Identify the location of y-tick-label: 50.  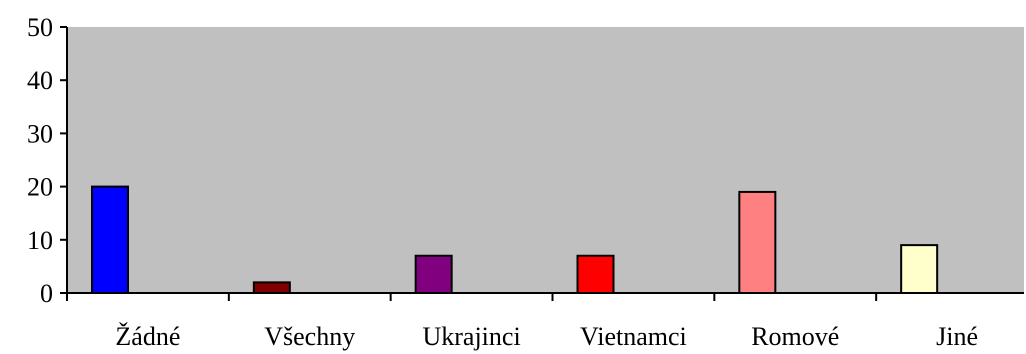
(40, 27).